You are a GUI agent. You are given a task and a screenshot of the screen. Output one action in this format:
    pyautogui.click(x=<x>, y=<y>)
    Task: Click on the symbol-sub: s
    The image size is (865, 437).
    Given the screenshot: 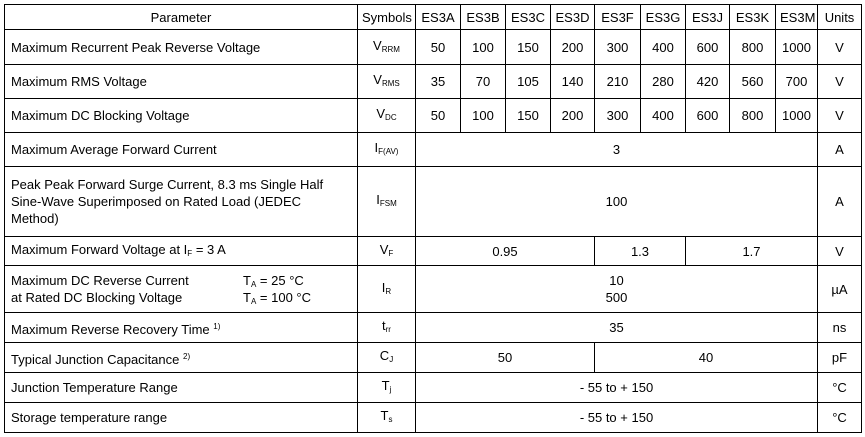 What is the action you would take?
    pyautogui.click(x=390, y=419)
    